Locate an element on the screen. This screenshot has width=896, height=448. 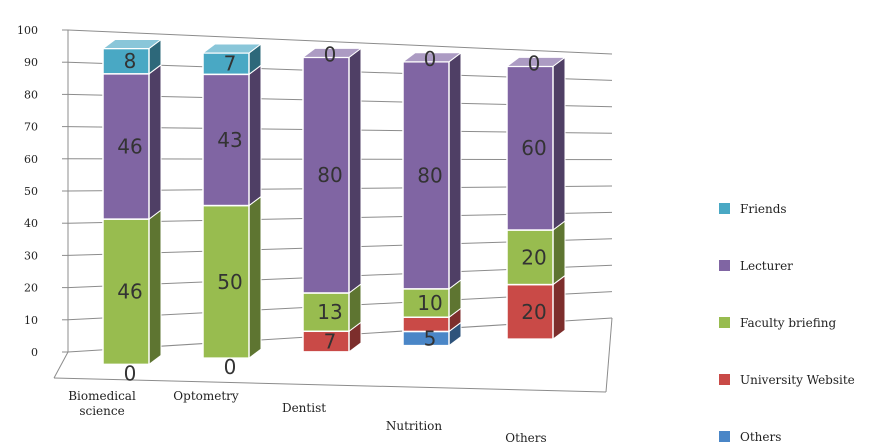
x-category-label: Optometry is located at coordinates (206, 396).